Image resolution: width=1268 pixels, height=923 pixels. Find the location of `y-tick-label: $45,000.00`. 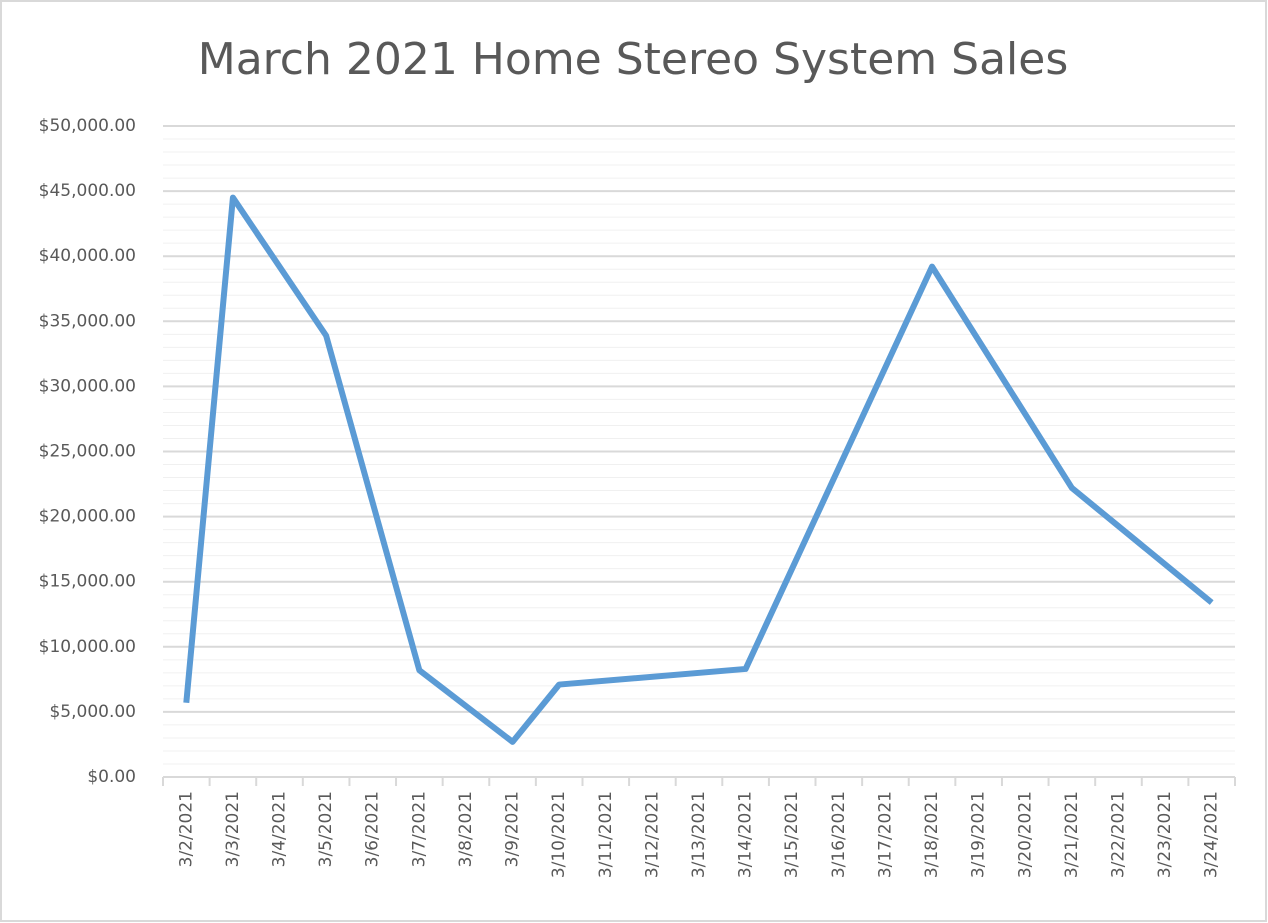

y-tick-label: $45,000.00 is located at coordinates (87, 191).